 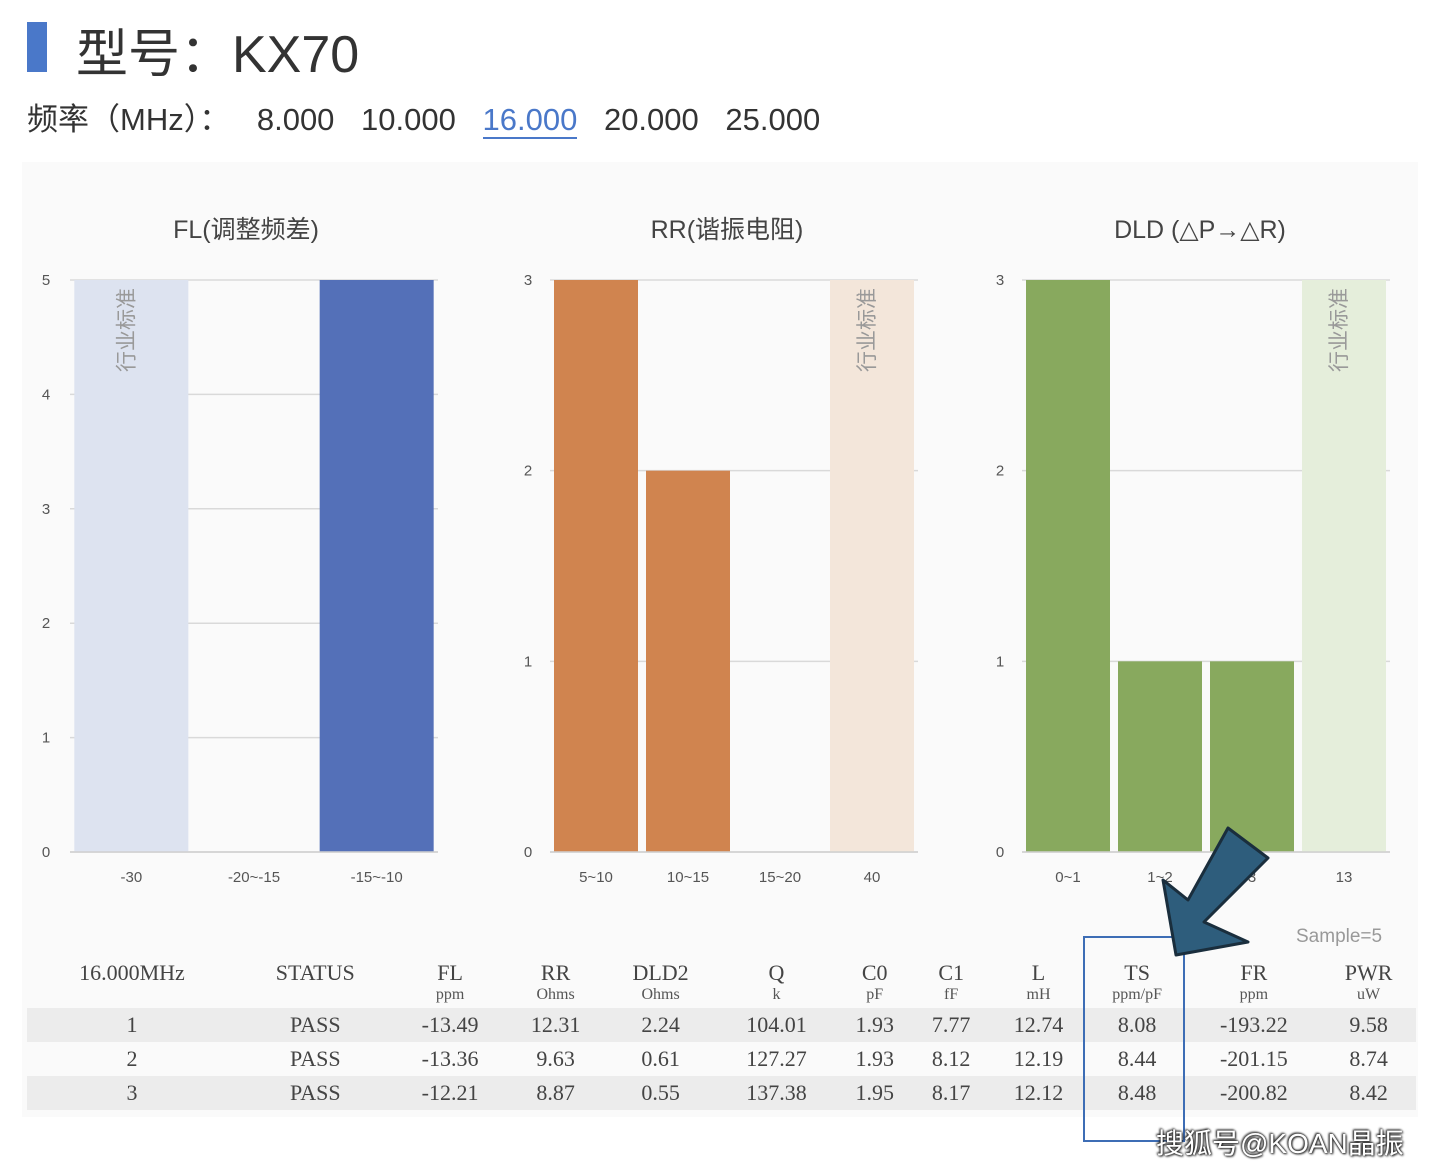 What do you see at coordinates (1339, 936) in the screenshot?
I see `sample-count: Sample=5` at bounding box center [1339, 936].